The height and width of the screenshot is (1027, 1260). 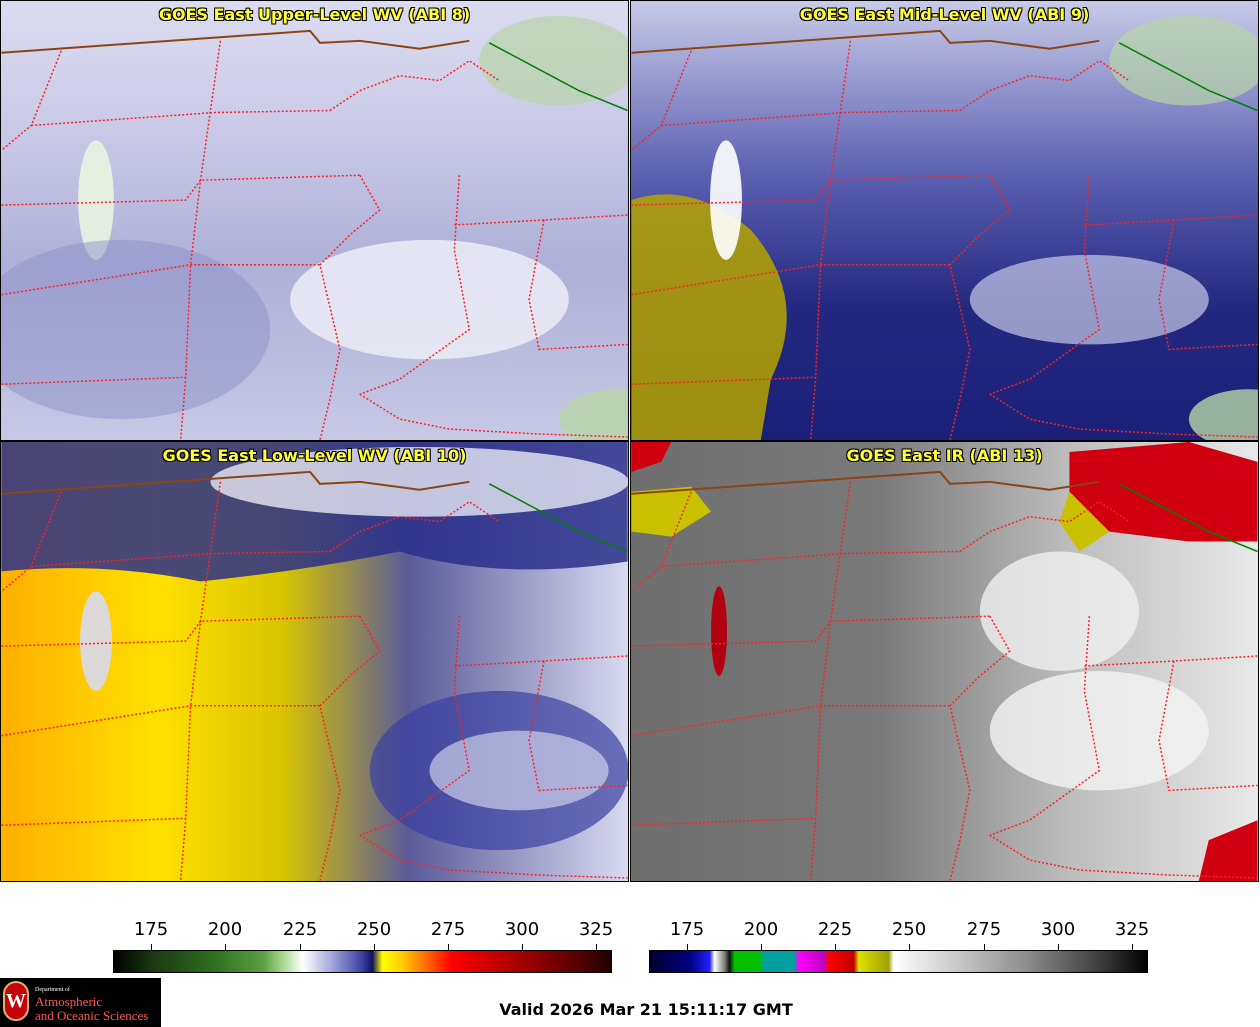 What do you see at coordinates (944, 14) in the screenshot?
I see `panel-title: GOES East Mid-Level WV (ABI 9)` at bounding box center [944, 14].